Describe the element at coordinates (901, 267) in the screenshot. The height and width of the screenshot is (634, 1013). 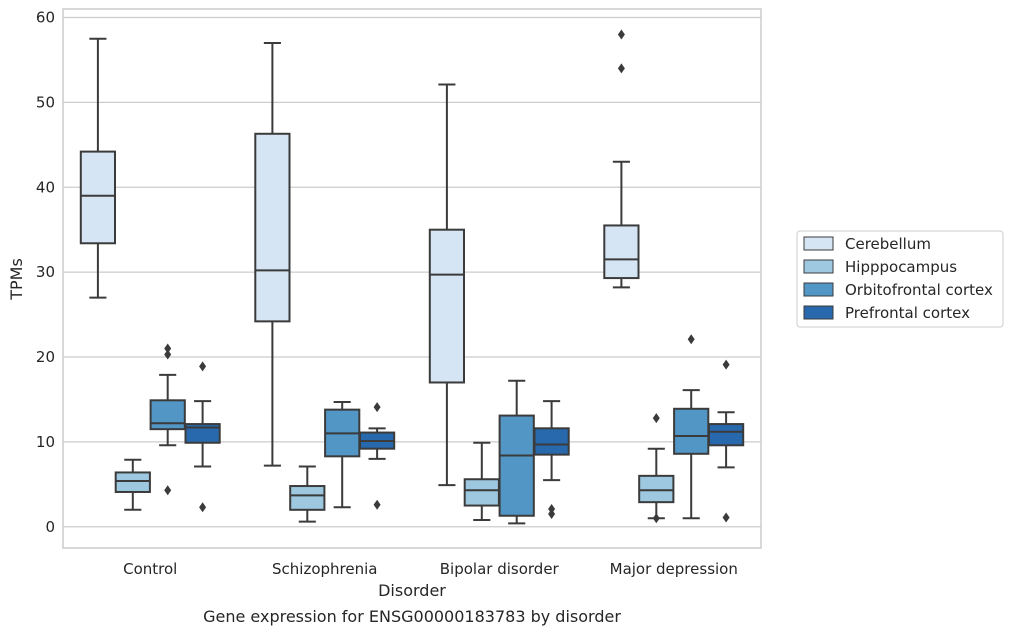
I see `legend-label: Hipppocampus` at that location.